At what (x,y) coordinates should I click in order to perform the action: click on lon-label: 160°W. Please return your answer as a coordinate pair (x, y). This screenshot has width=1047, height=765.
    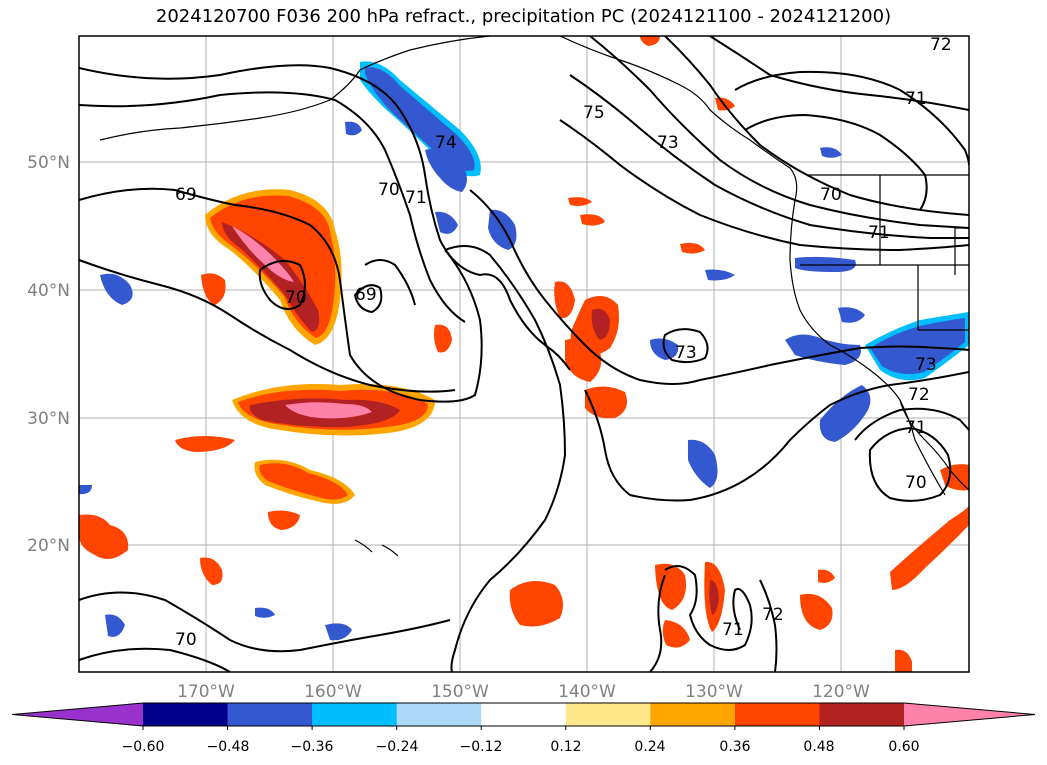
    Looking at the image, I should click on (333, 692).